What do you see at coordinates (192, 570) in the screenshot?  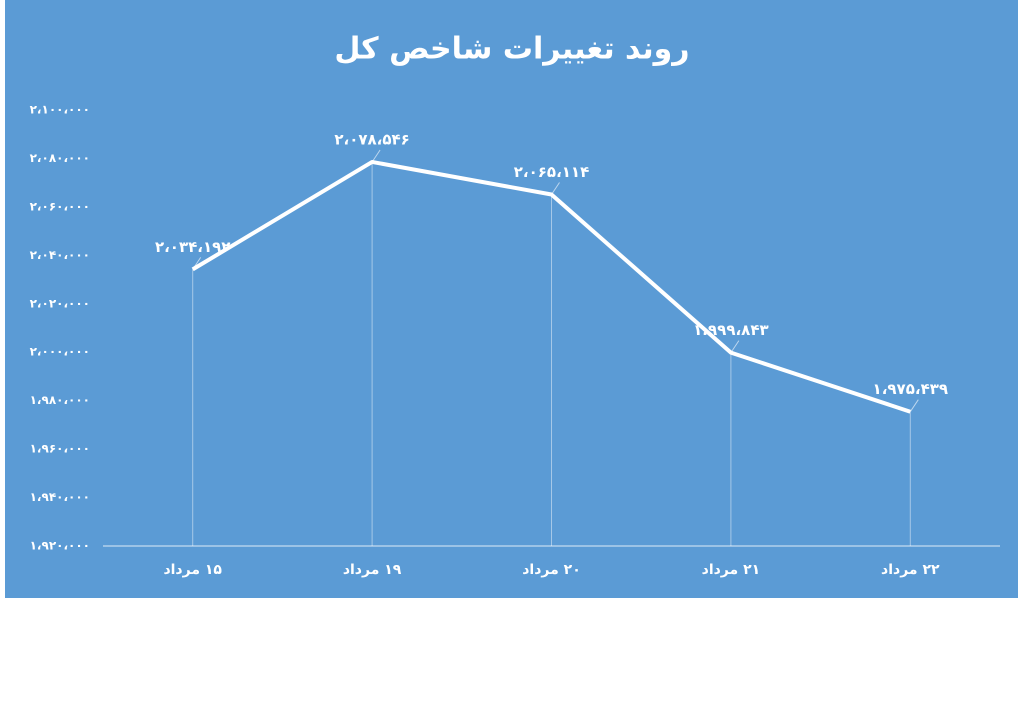 I see `x-tick-label: ۱۵ مرداد` at bounding box center [192, 570].